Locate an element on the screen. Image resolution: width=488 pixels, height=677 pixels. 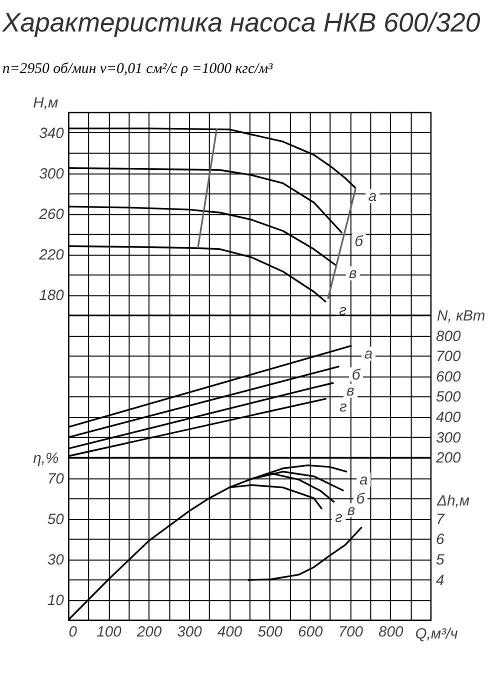
x-tick-label: 100 is located at coordinates (109, 632).